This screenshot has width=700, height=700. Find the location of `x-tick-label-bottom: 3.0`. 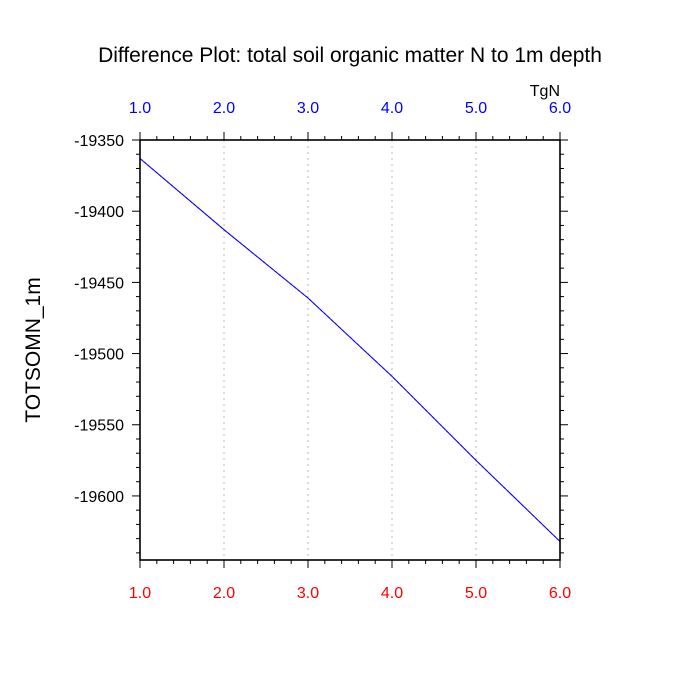

x-tick-label-bottom: 3.0 is located at coordinates (308, 593).